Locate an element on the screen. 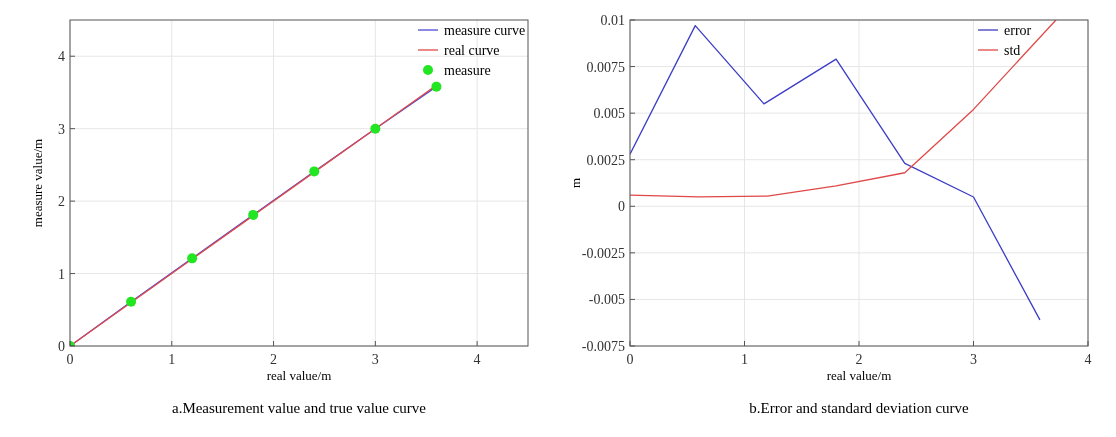 Image resolution: width=1116 pixels, height=437 pixels. y-tick-label: 3 is located at coordinates (61, 129).